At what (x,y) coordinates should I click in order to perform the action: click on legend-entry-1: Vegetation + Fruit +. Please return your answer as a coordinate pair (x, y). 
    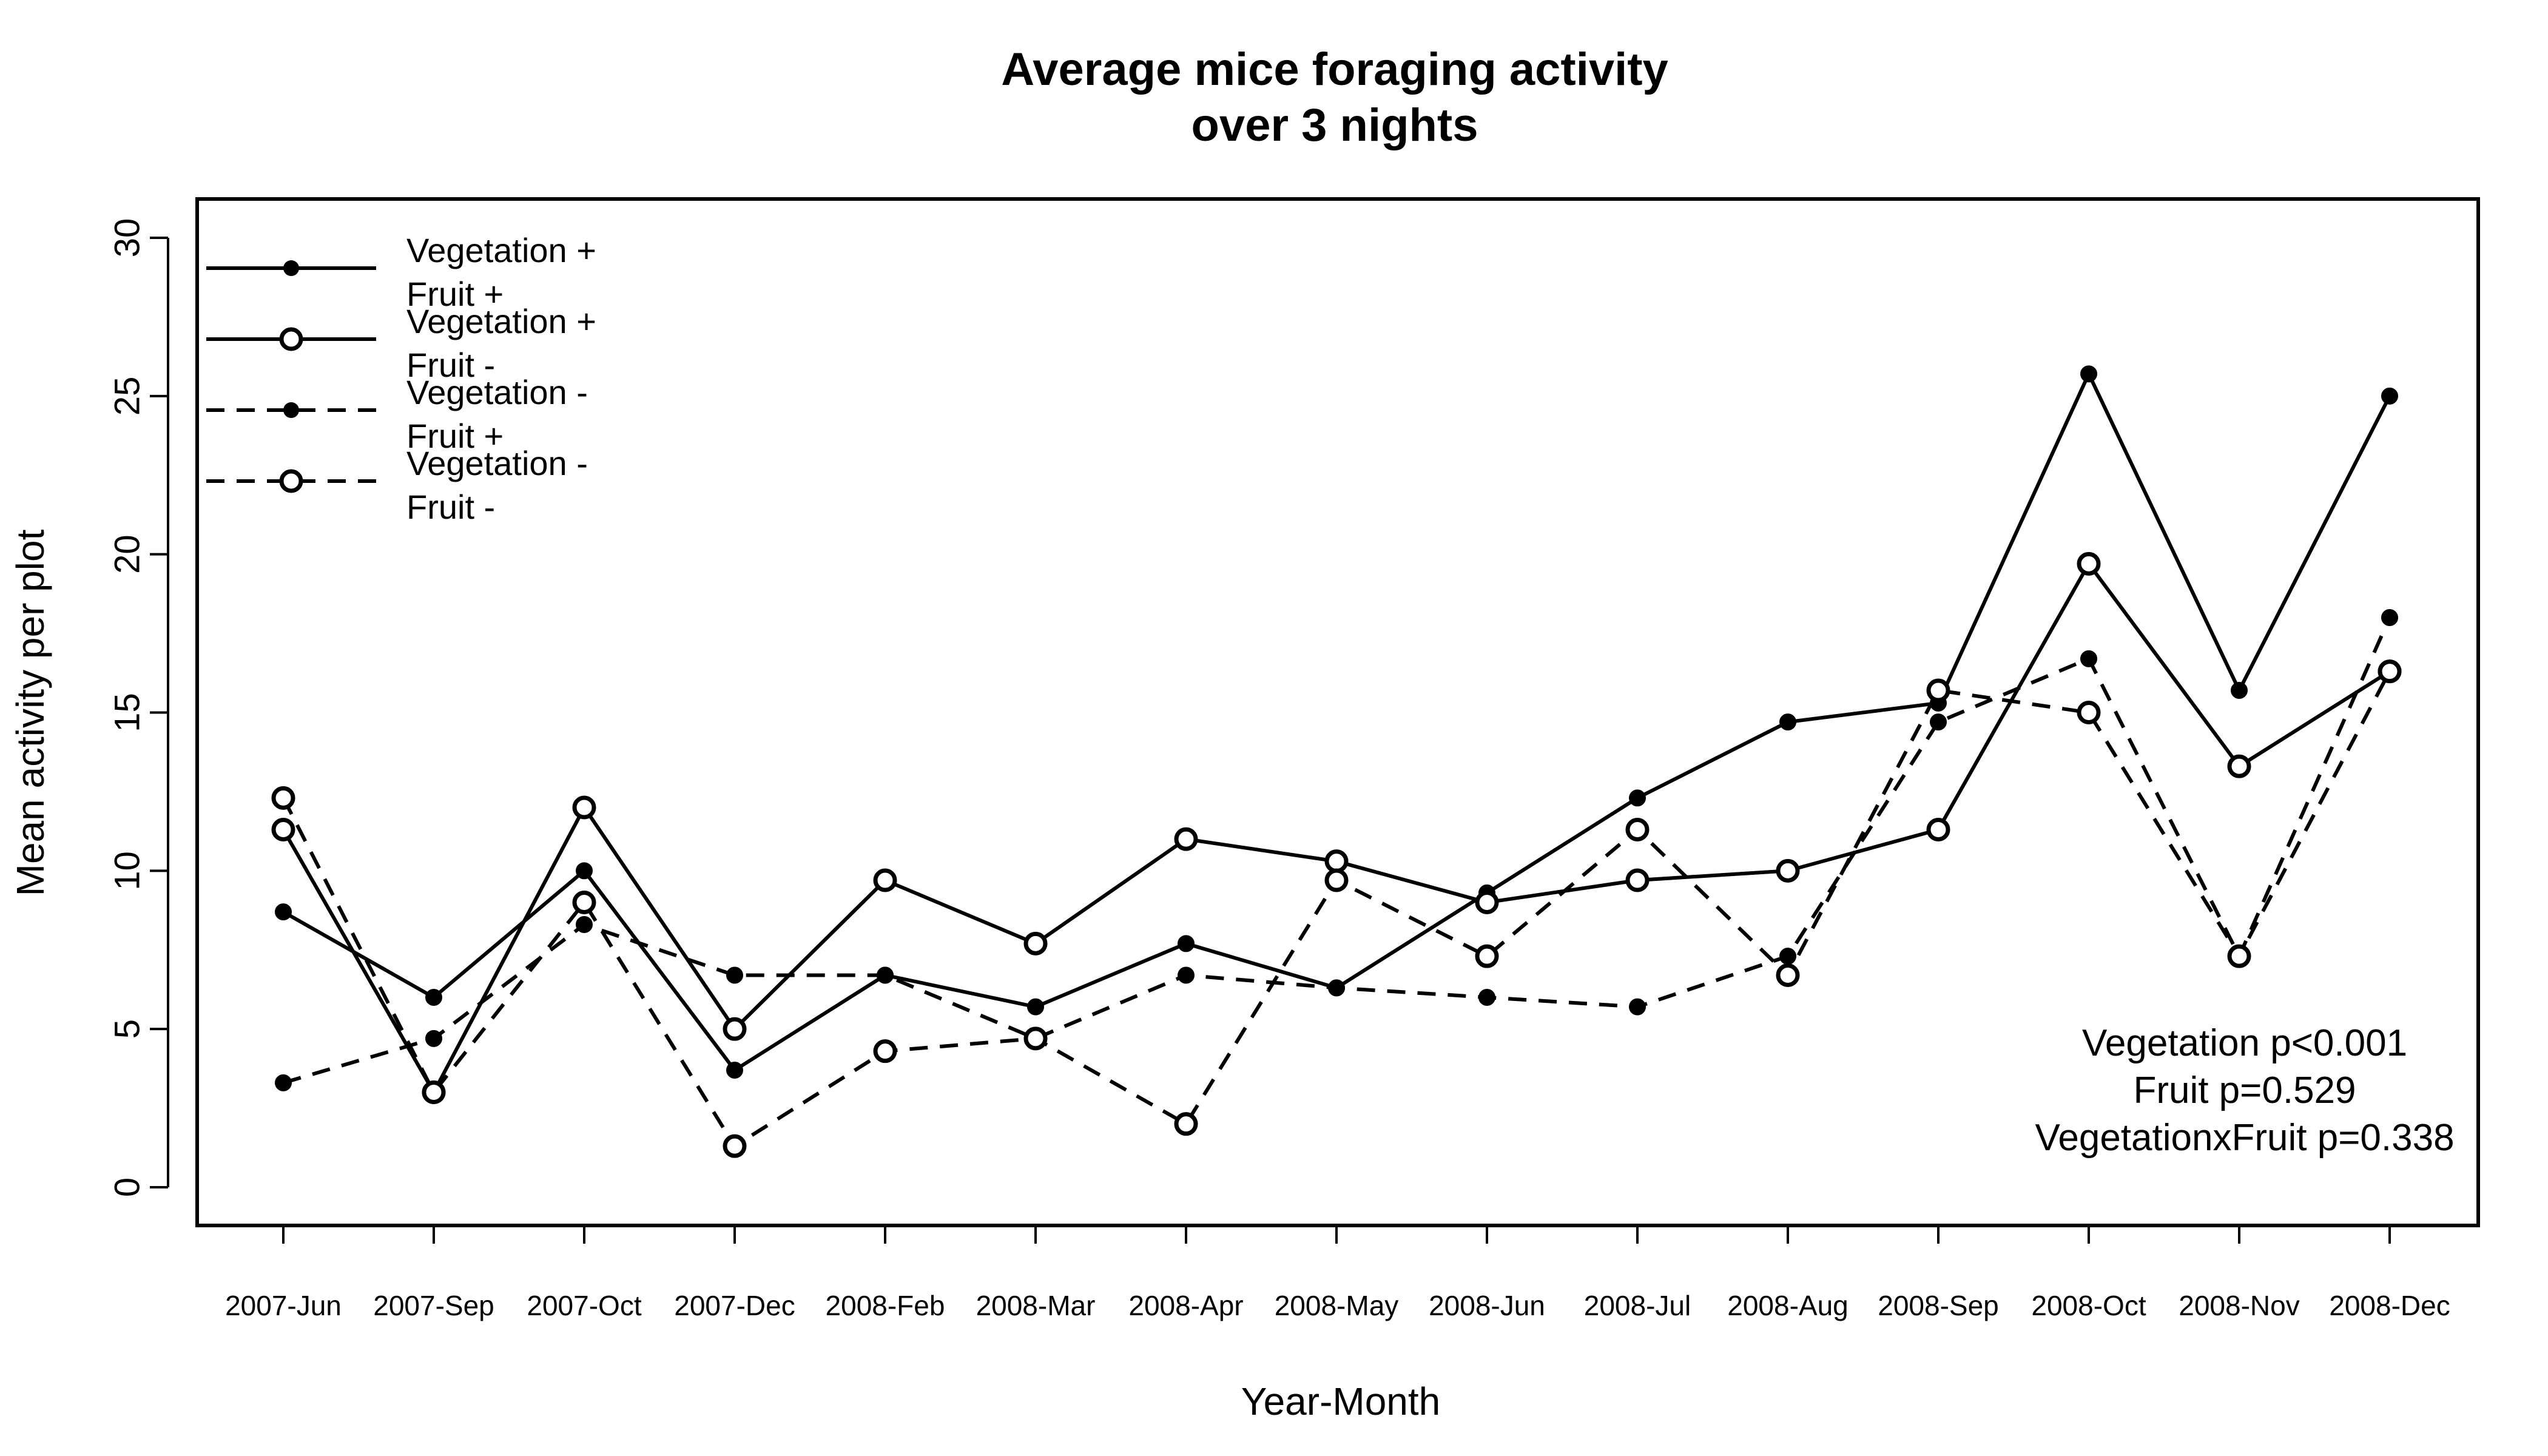
    Looking at the image, I should click on (401, 272).